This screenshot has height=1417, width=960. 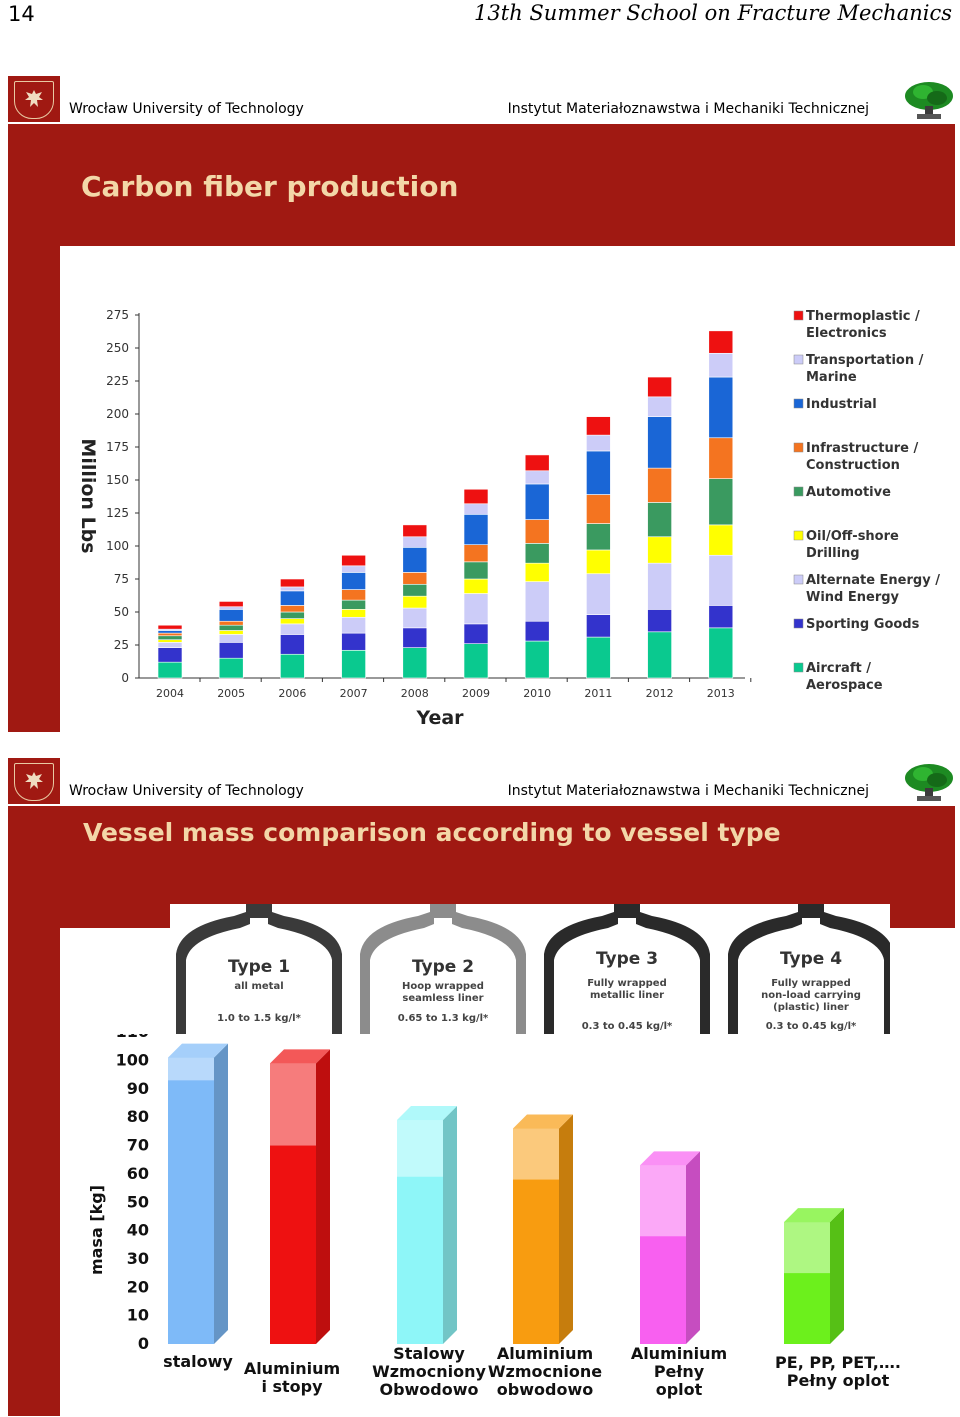 What do you see at coordinates (429, 1353) in the screenshot?
I see `category-label: Stalowy` at bounding box center [429, 1353].